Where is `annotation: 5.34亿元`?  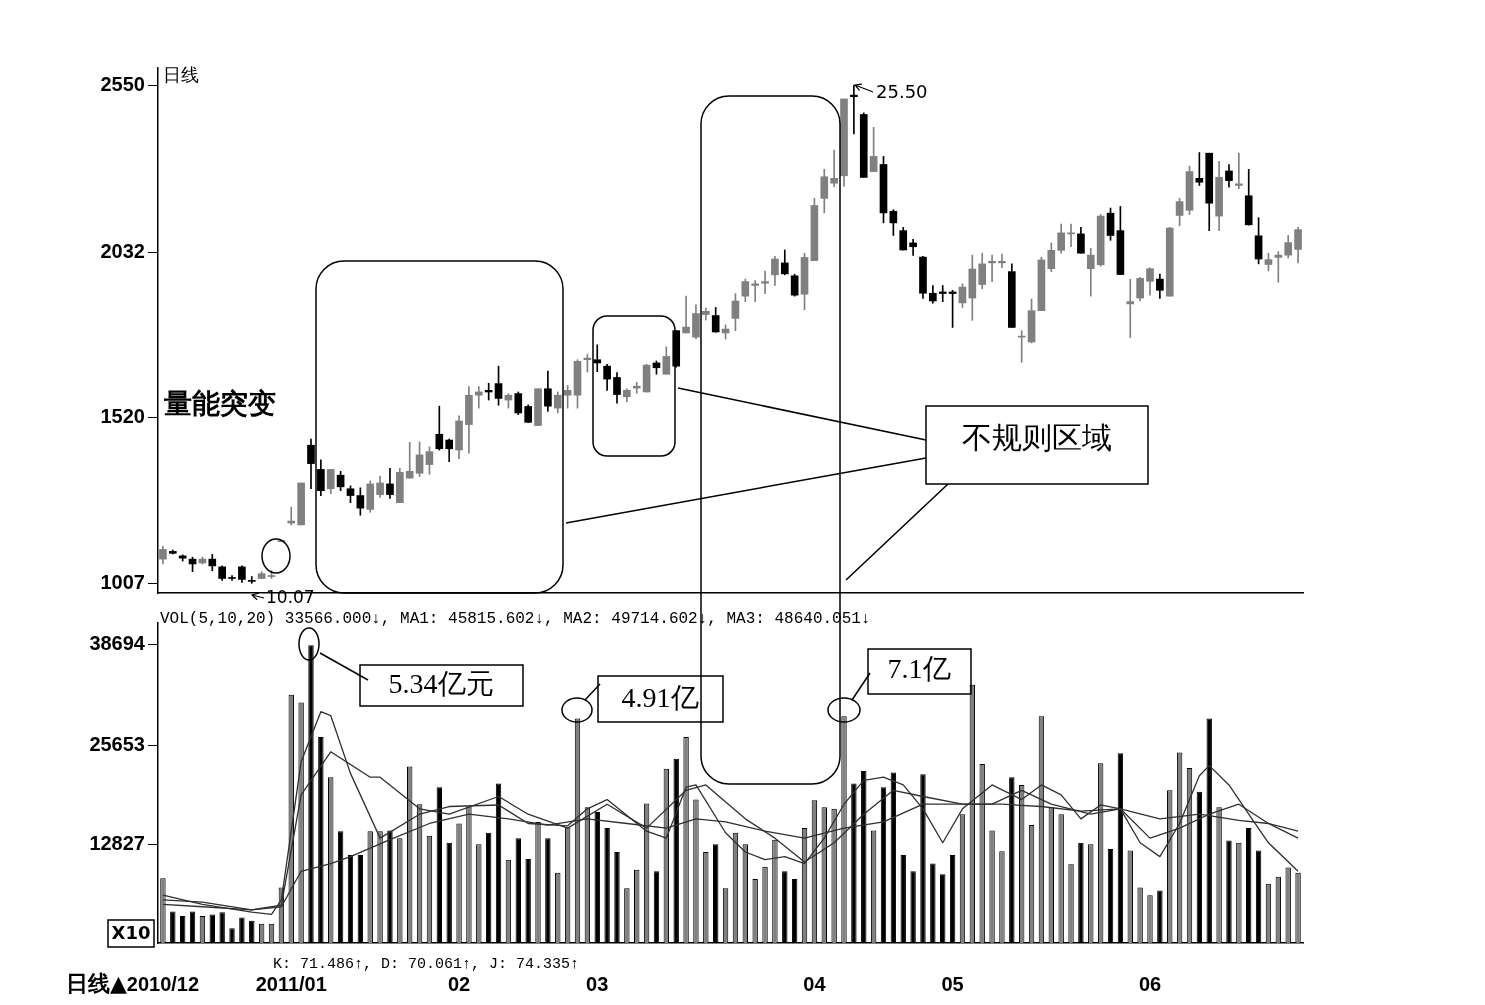
annotation: 5.34亿元 is located at coordinates (441, 684).